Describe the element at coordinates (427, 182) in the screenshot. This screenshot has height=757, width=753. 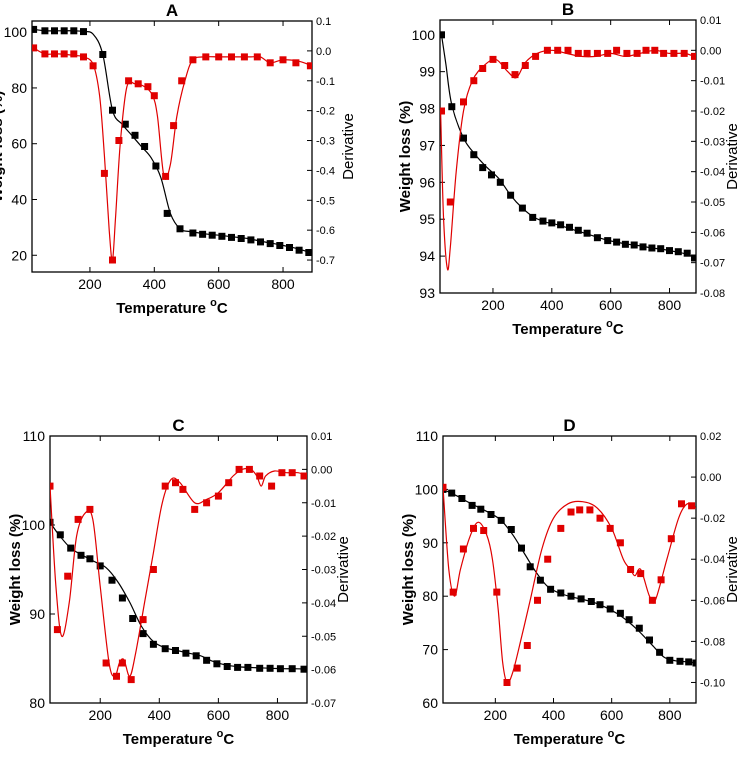
I see `y-tick-label: 96` at that location.